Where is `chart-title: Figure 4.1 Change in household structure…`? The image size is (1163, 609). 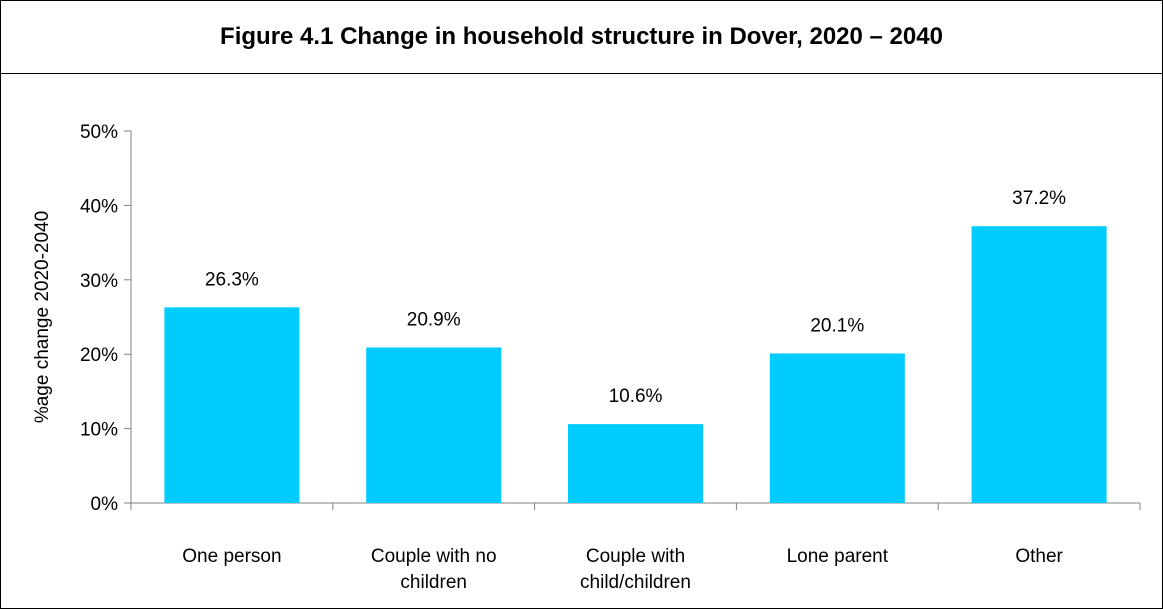
chart-title: Figure 4.1 Change in household structure… is located at coordinates (581, 36).